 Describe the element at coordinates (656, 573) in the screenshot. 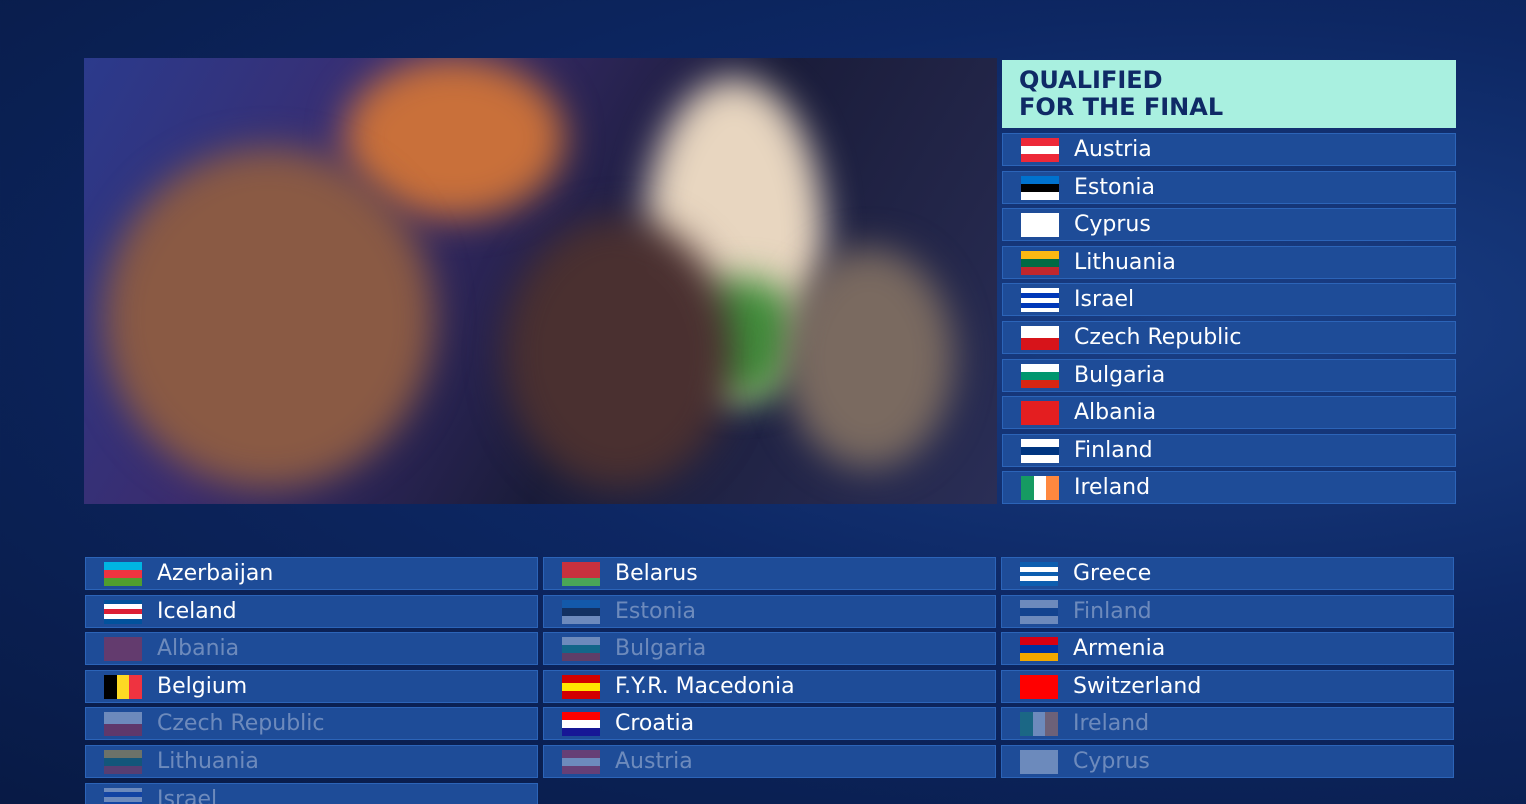

I see `country-name: Belarus` at that location.